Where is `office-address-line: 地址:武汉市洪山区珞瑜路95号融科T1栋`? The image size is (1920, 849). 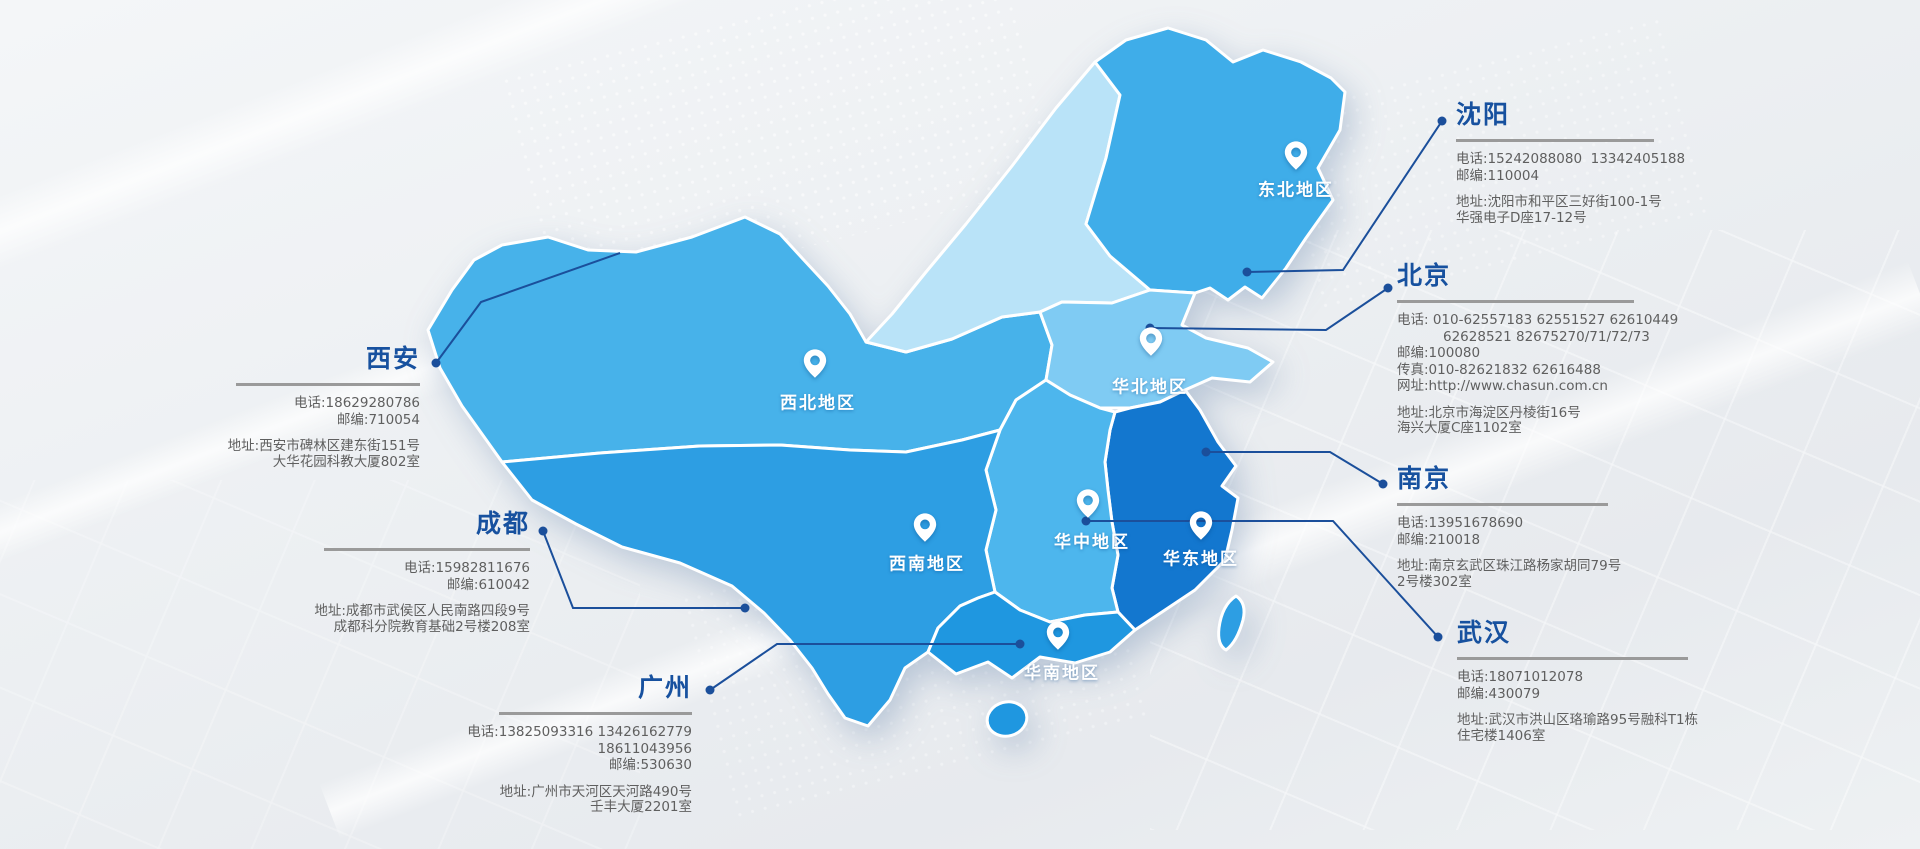
office-address-line: 地址:武汉市洪山区珞瑜路95号融科T1栋 is located at coordinates (1578, 720).